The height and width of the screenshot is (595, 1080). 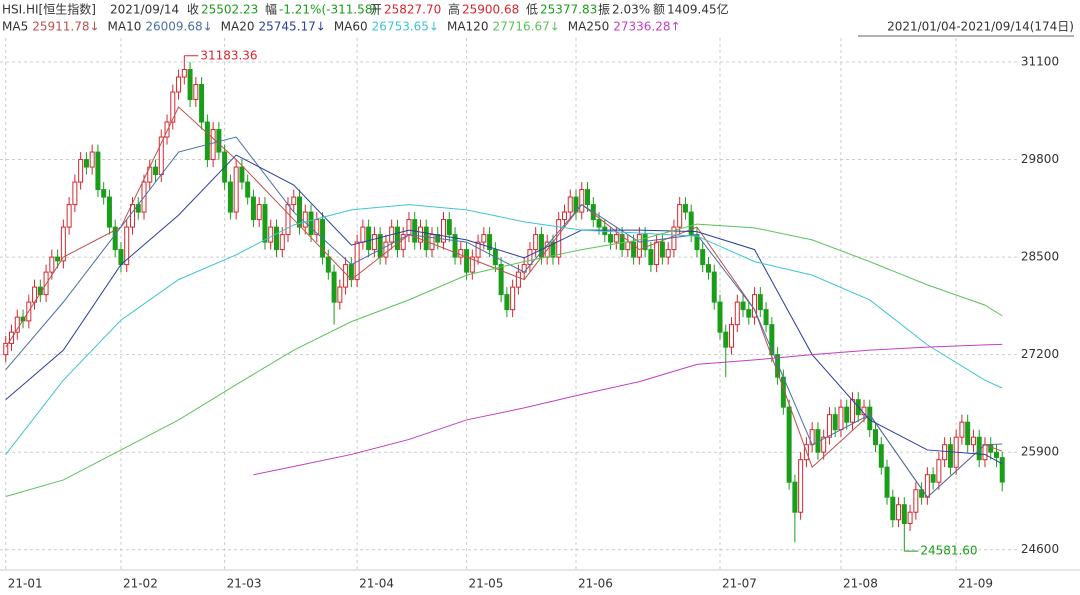 What do you see at coordinates (238, 27) in the screenshot?
I see `legend-name: MA20` at bounding box center [238, 27].